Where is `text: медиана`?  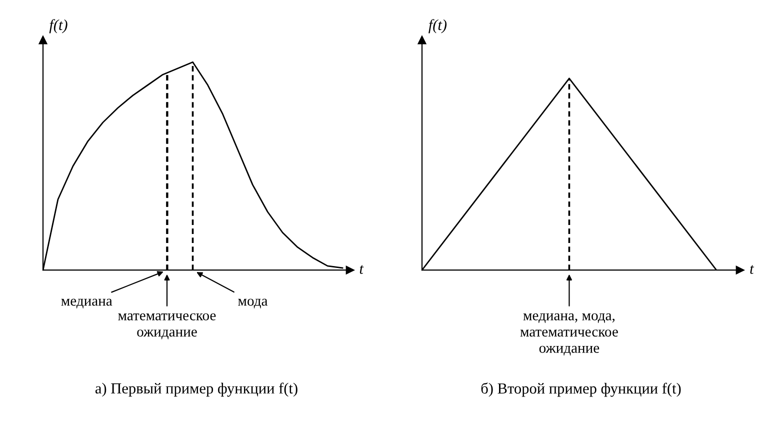
text: медиана is located at coordinates (86, 303).